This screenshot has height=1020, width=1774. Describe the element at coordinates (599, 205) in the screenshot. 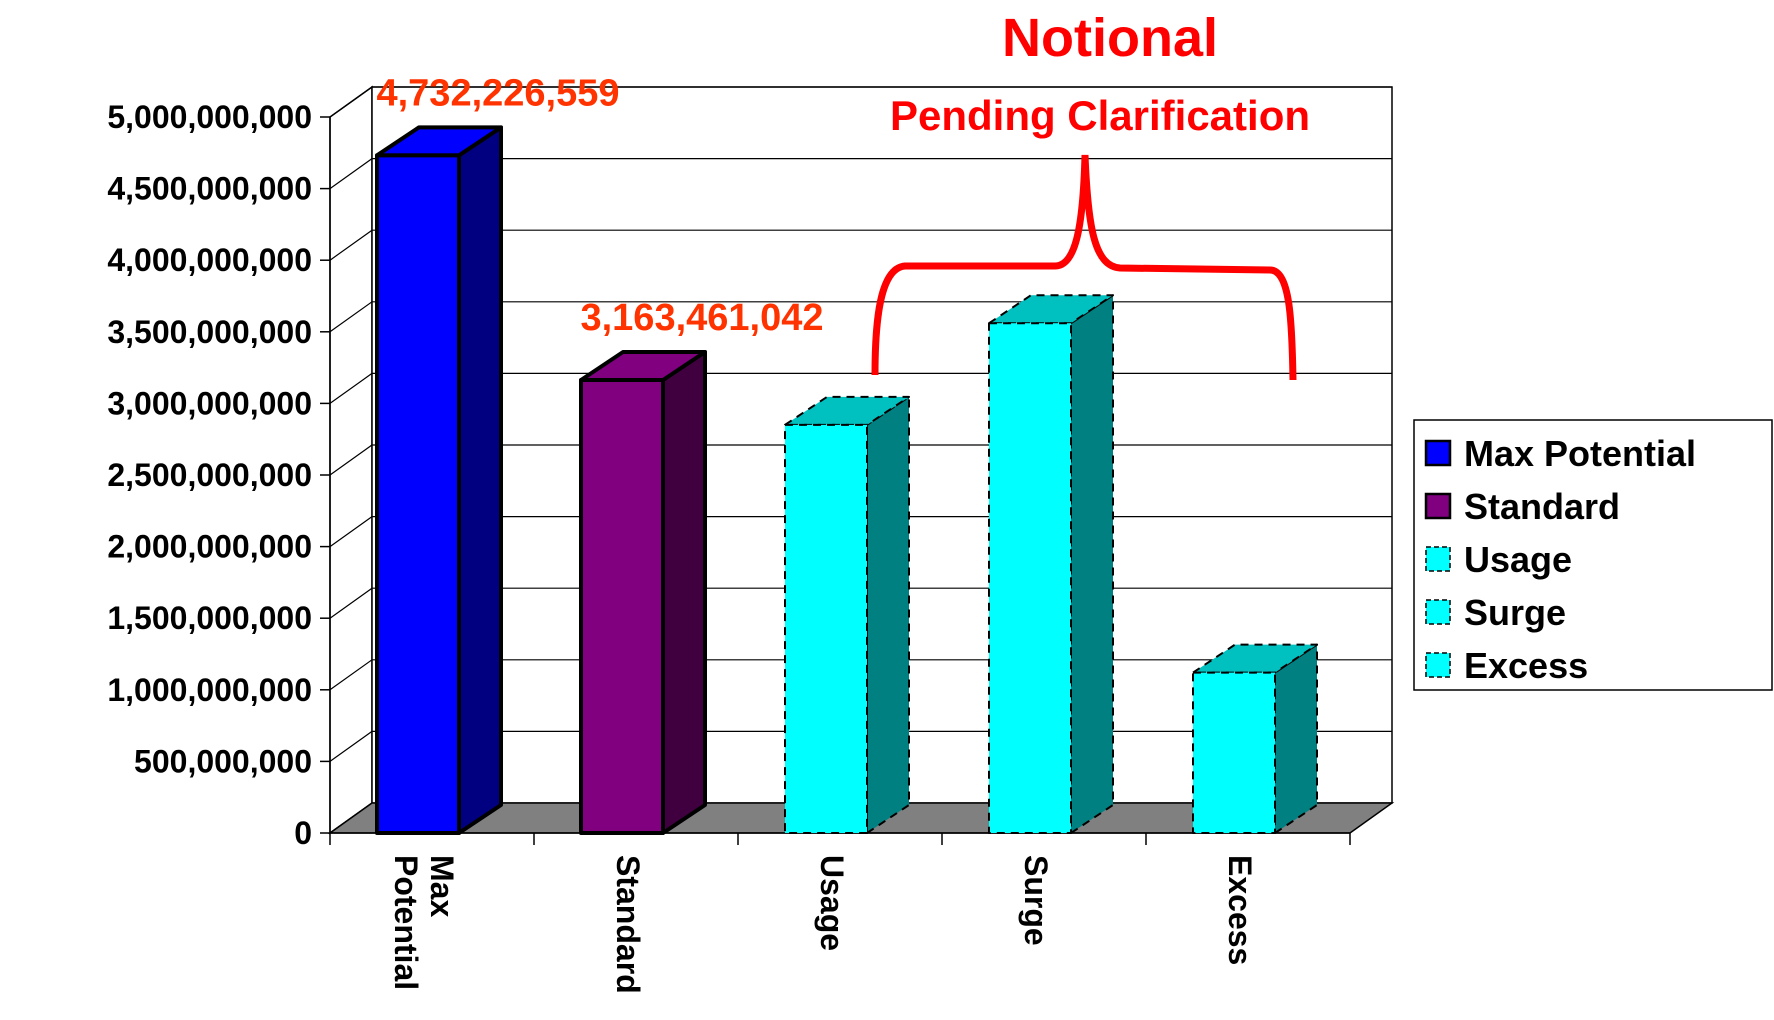

I see `data-labels: 4,732,226,559 3,163,461,042` at that location.